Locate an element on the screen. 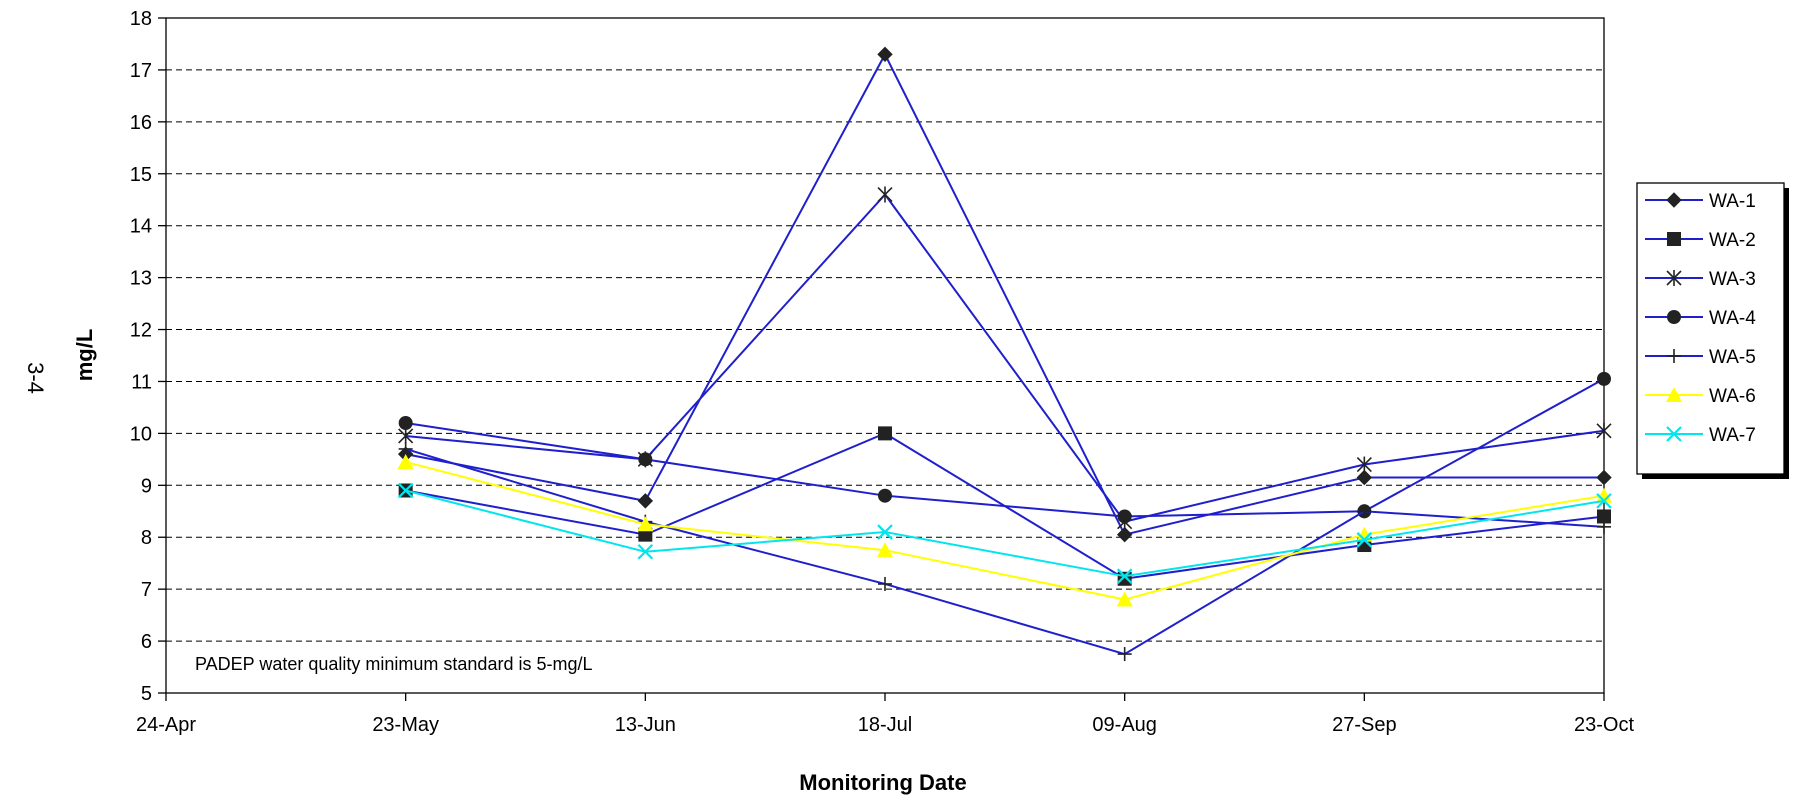 The height and width of the screenshot is (799, 1794). y-tick-label: 5 is located at coordinates (146, 694).